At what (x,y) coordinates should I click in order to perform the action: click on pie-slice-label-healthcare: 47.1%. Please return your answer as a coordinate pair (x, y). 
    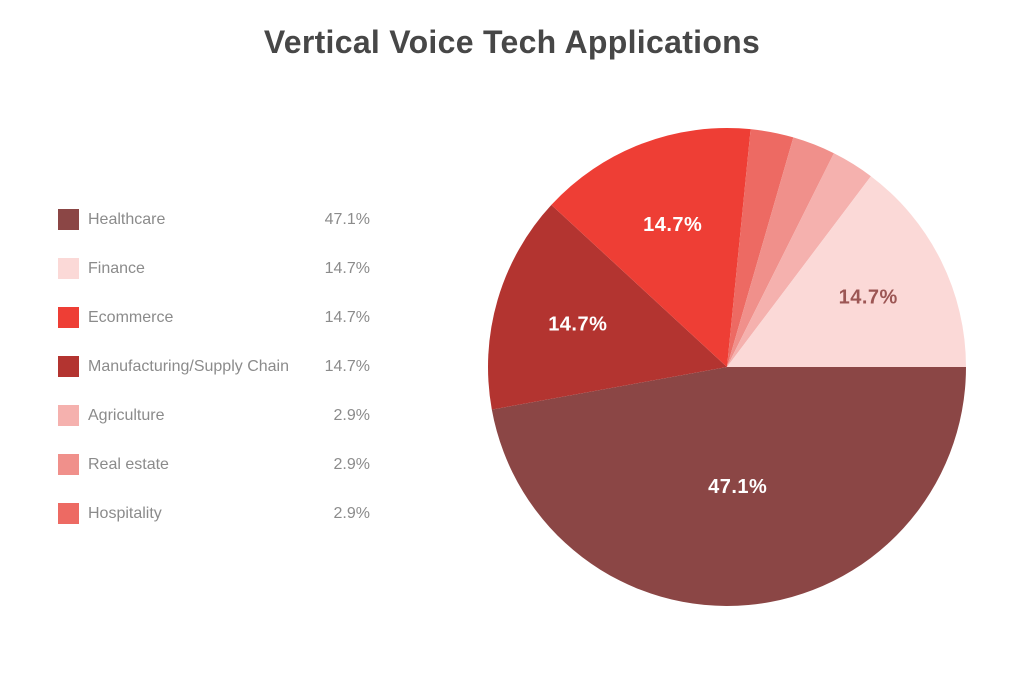
    Looking at the image, I should click on (737, 487).